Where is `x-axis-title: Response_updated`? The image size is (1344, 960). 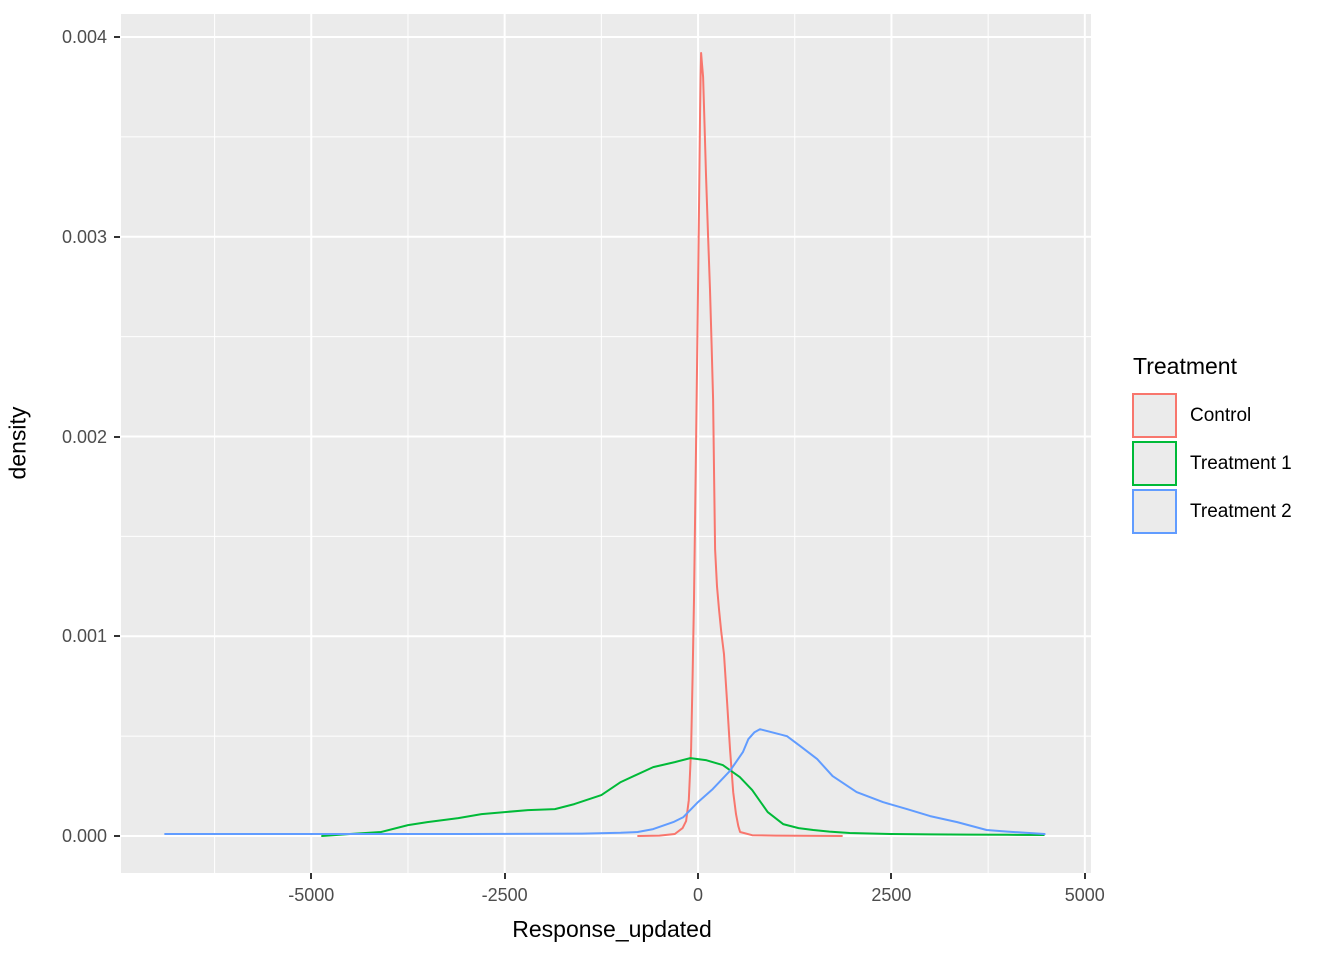 x-axis-title: Response_updated is located at coordinates (612, 929).